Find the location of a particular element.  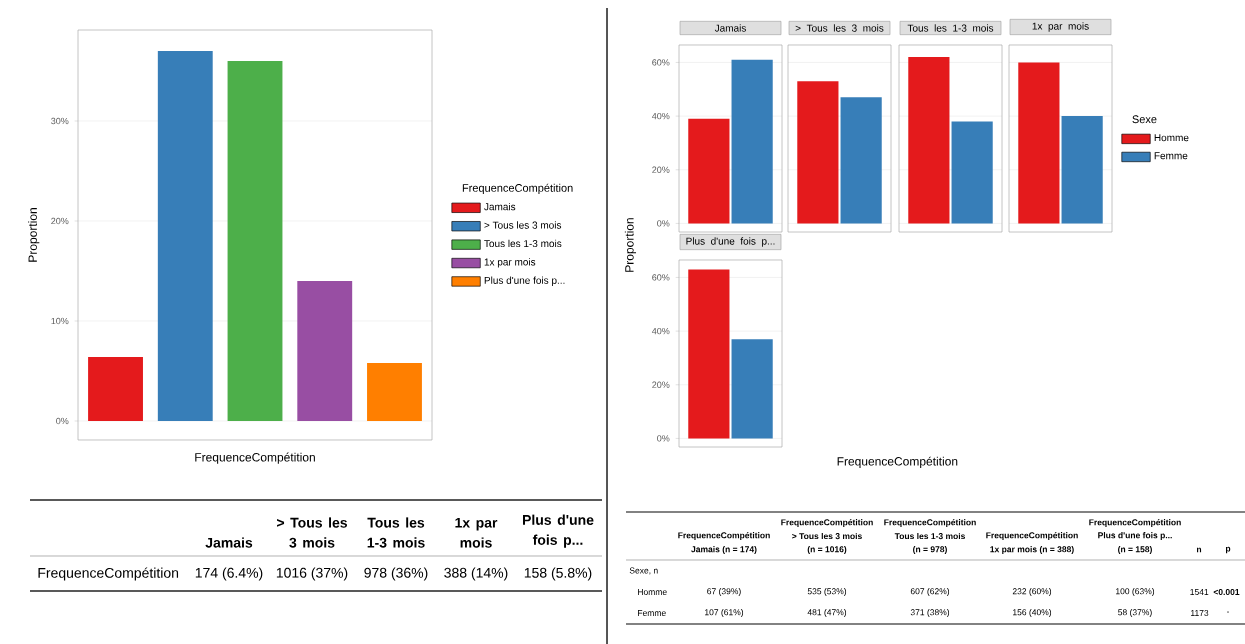

text: 978 (36%) is located at coordinates (396, 574).